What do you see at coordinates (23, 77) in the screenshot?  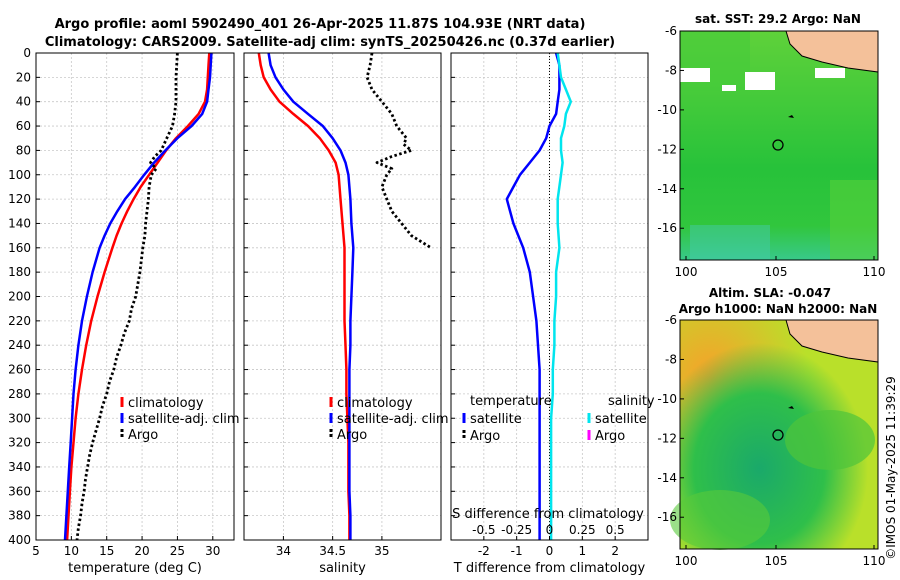 I see `y-tick-label: 20` at bounding box center [23, 77].